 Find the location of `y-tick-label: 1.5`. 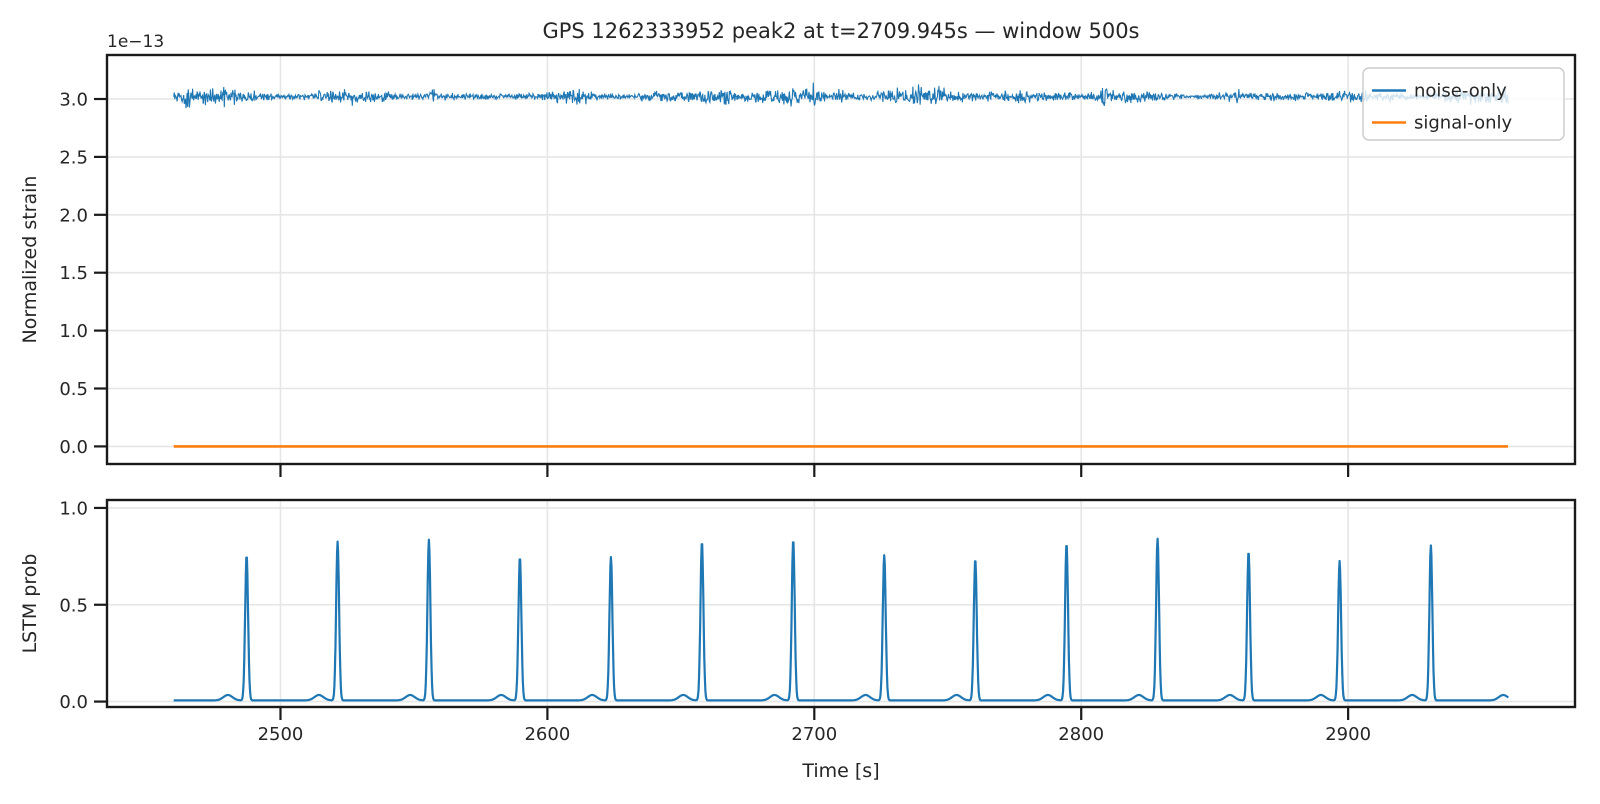

y-tick-label: 1.5 is located at coordinates (73, 273).